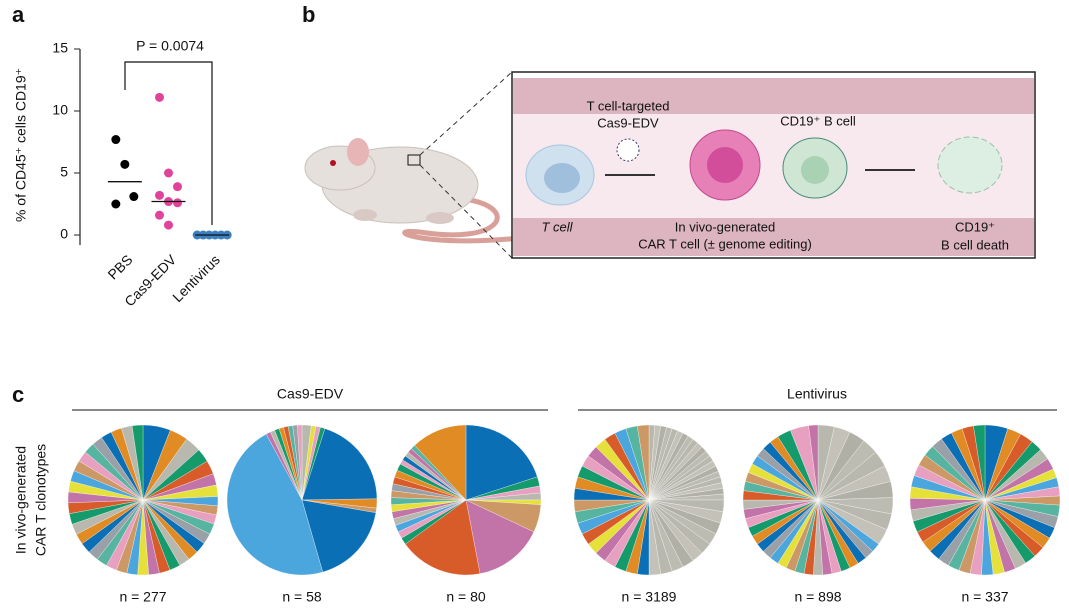 The width and height of the screenshot is (1069, 612). What do you see at coordinates (21, 500) in the screenshot?
I see `y-axis-label: In vivo-generated` at bounding box center [21, 500].